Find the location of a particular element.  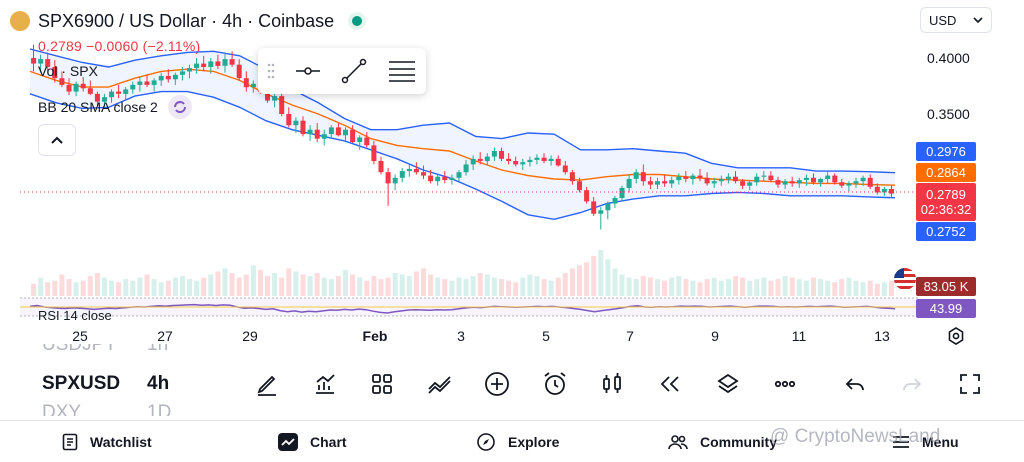

x-tick-label: 3 is located at coordinates (461, 336).